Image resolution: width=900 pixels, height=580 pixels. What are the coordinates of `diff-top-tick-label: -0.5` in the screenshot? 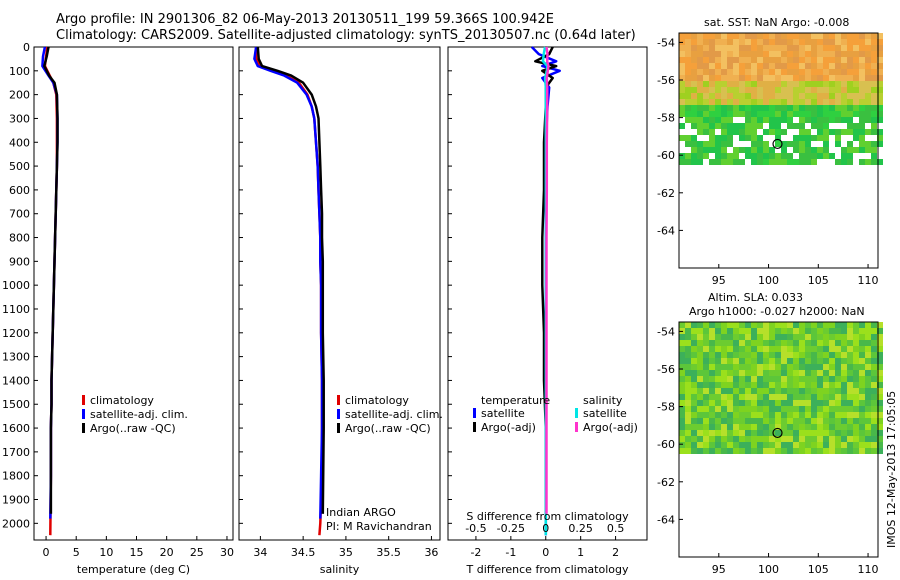 It's located at (475, 528).